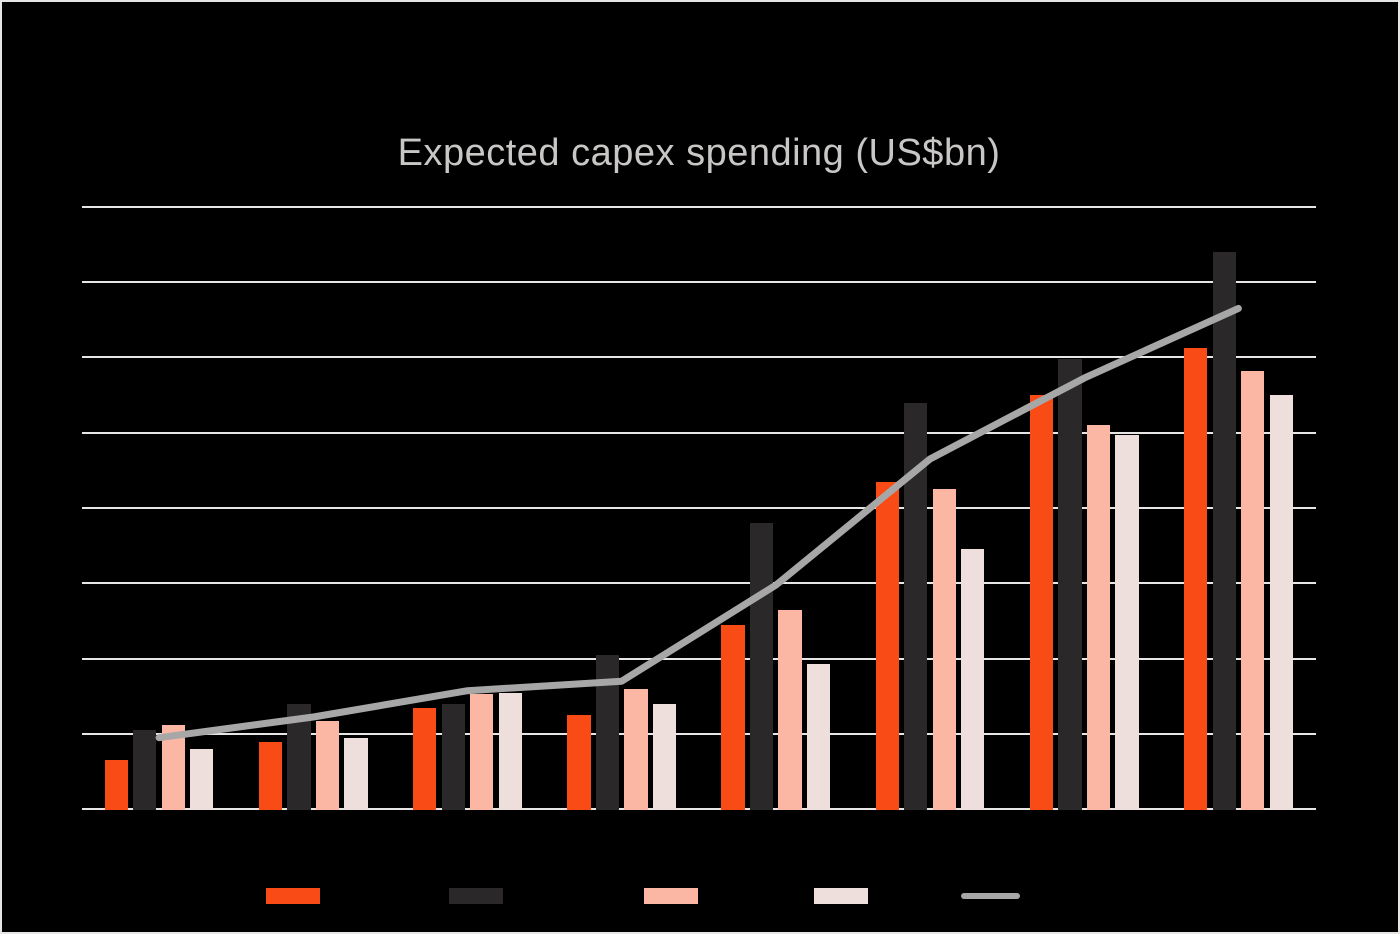 This screenshot has width=1400, height=934. What do you see at coordinates (699, 809) in the screenshot?
I see `x-axis-baseline` at bounding box center [699, 809].